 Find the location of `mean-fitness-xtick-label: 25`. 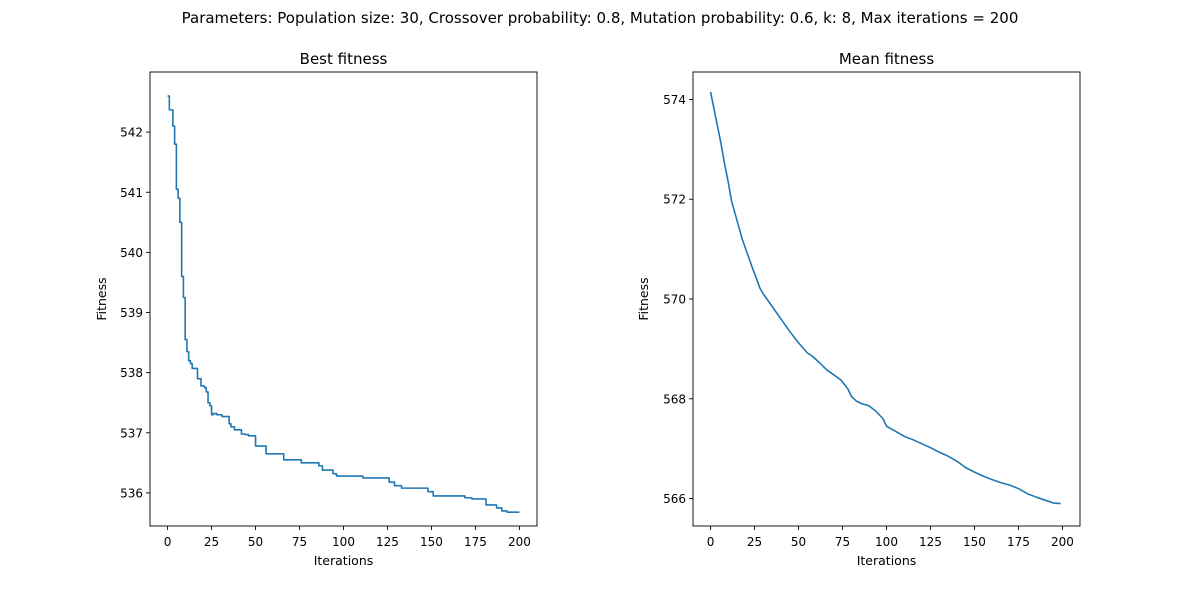

mean-fitness-xtick-label: 25 is located at coordinates (754, 542).